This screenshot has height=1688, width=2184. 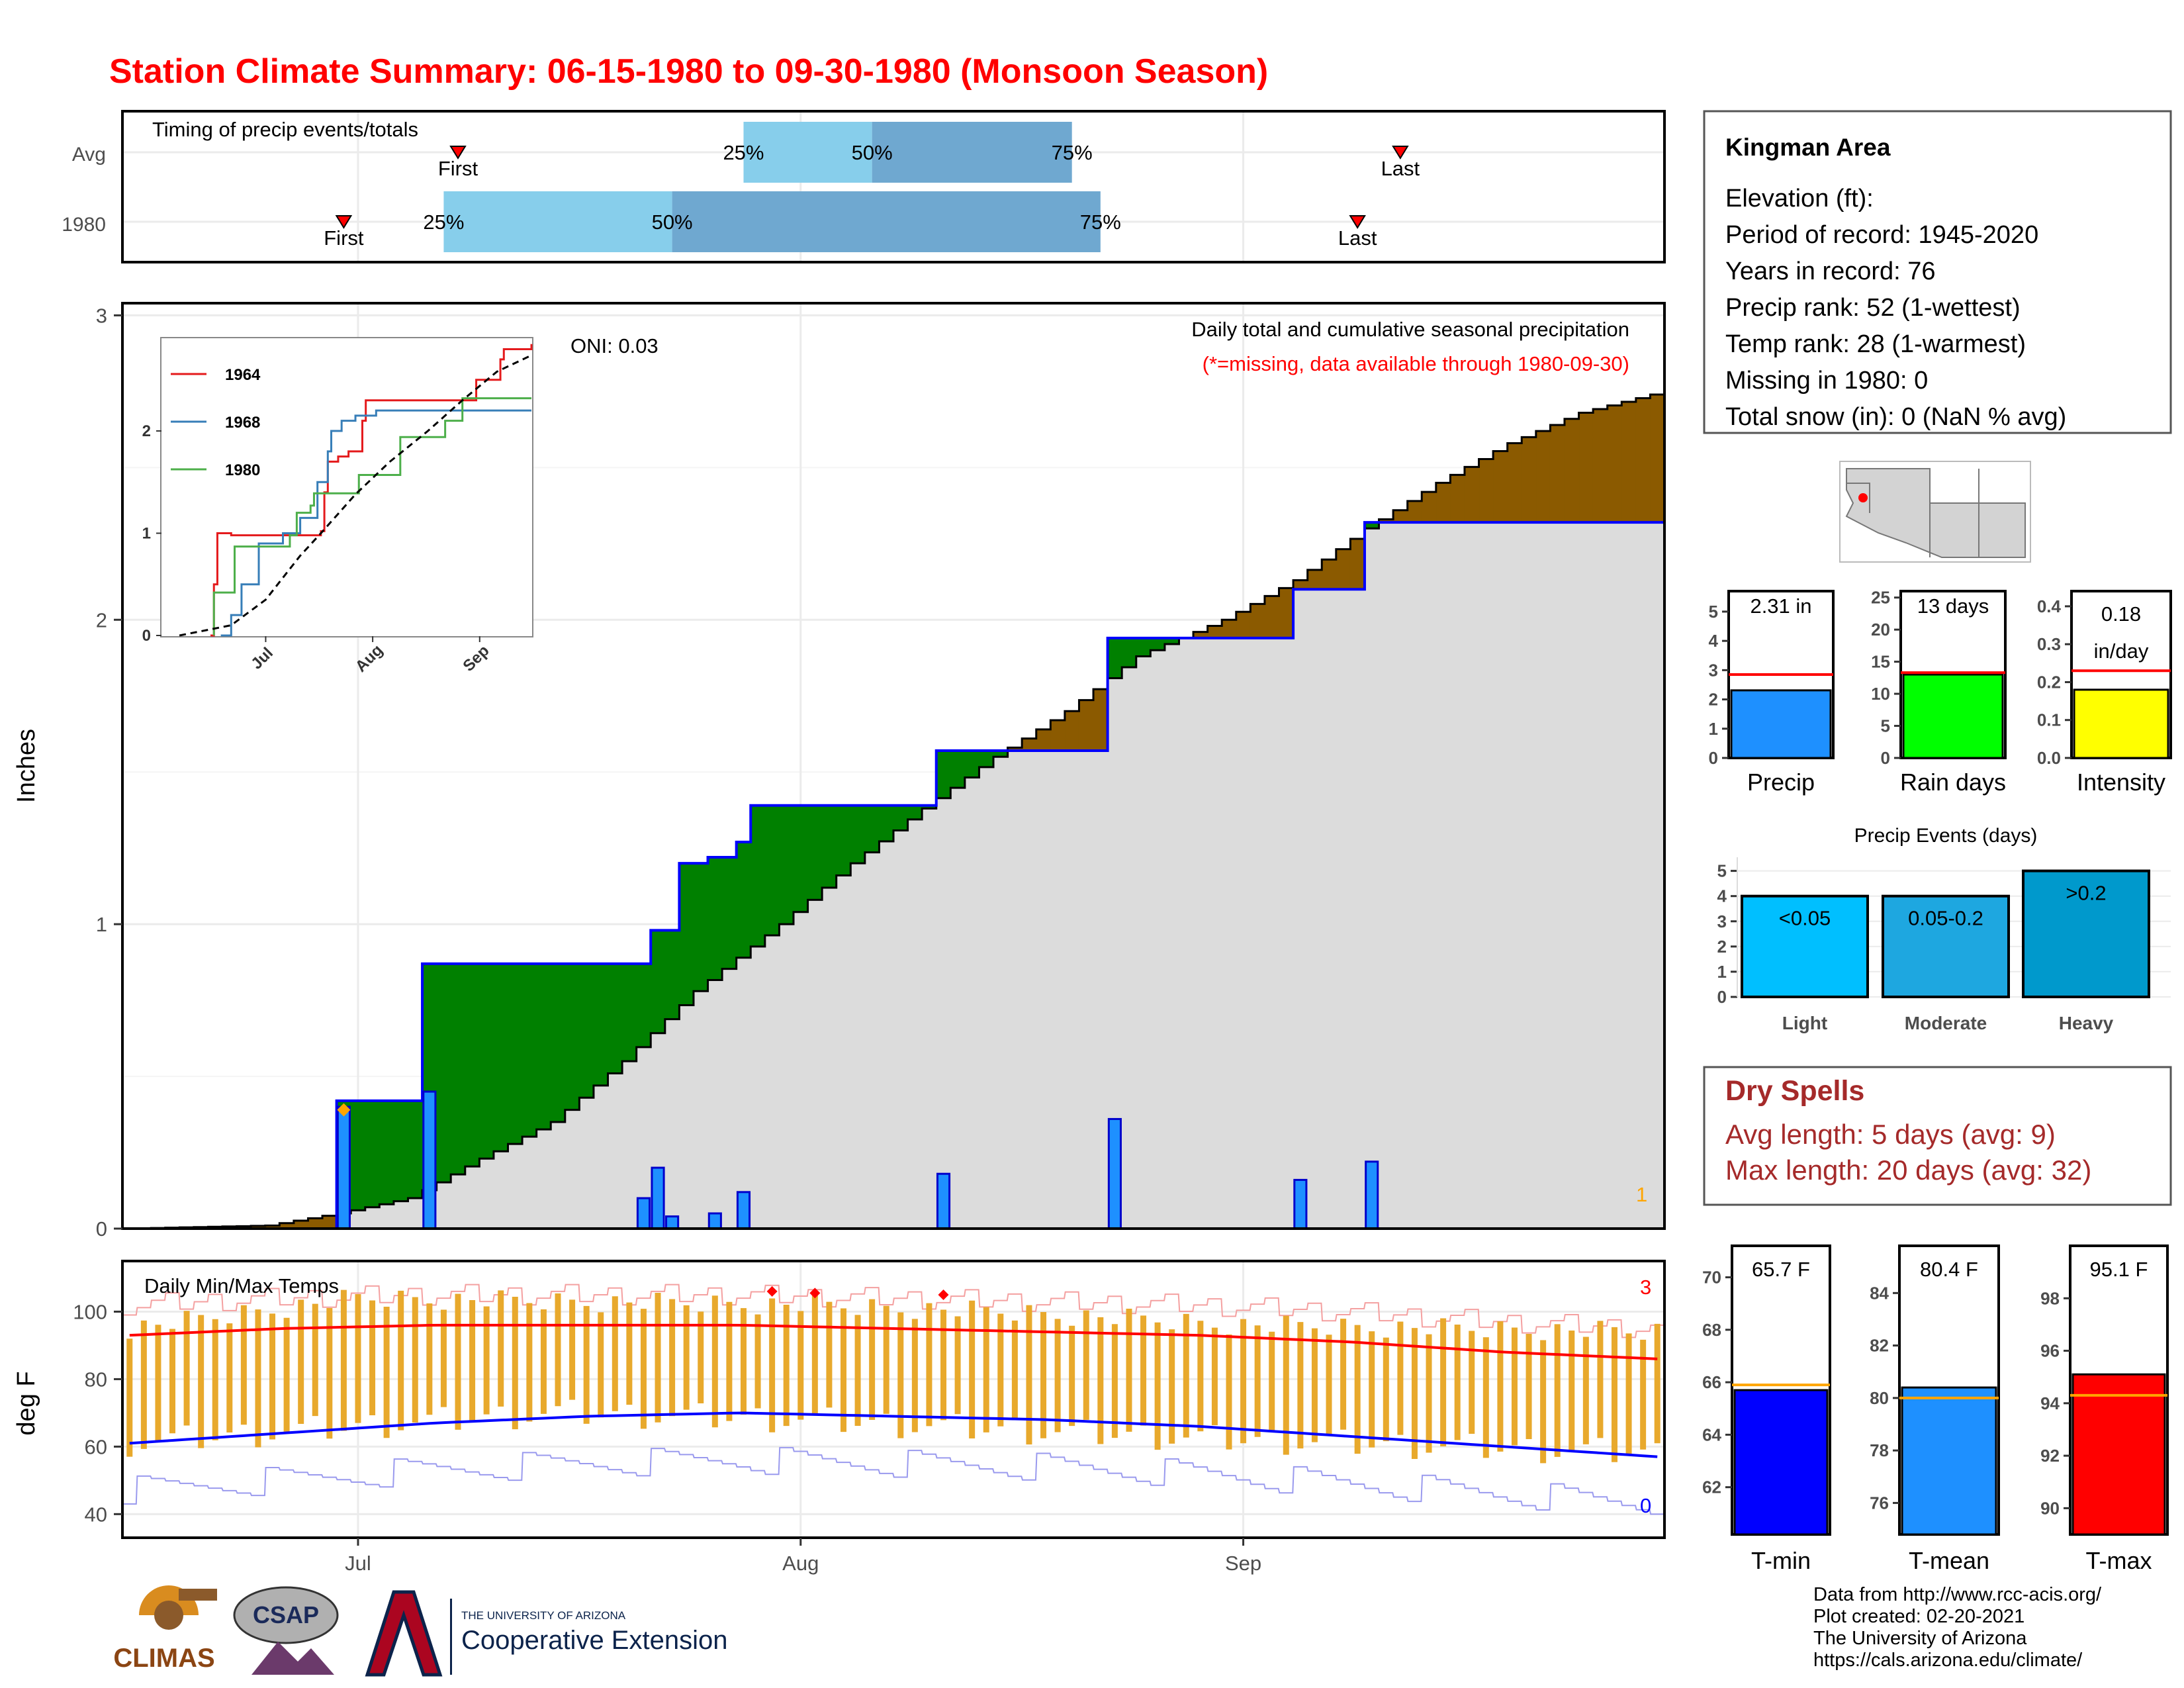 What do you see at coordinates (1945, 918) in the screenshot?
I see `events-bar-label-Moderate: 0.05-0.2` at bounding box center [1945, 918].